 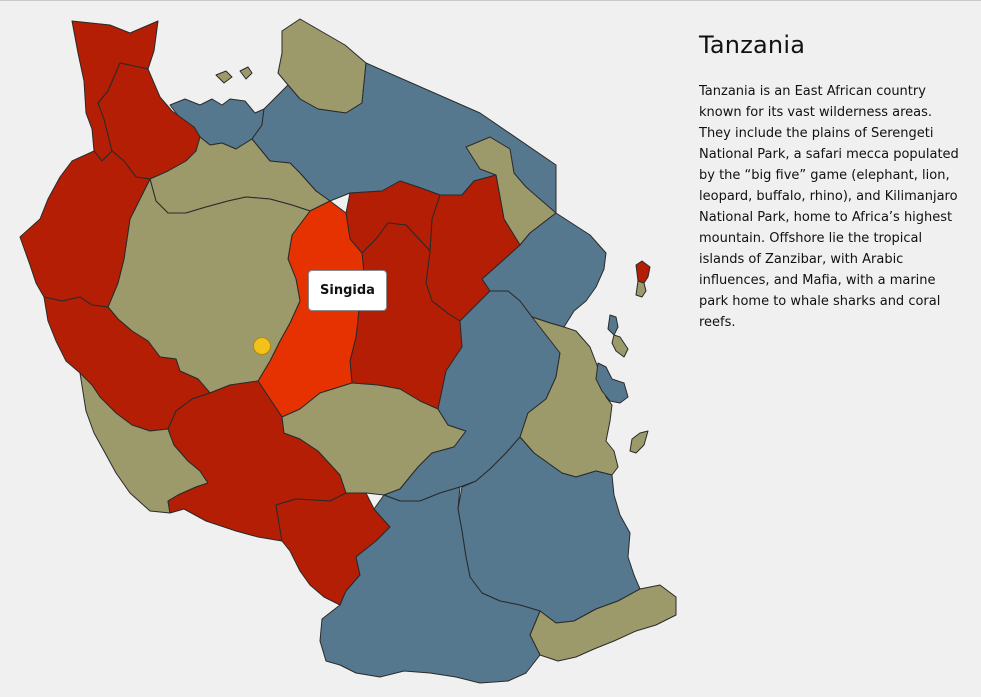 I want to click on region-mtwara, so click(x=603, y=623).